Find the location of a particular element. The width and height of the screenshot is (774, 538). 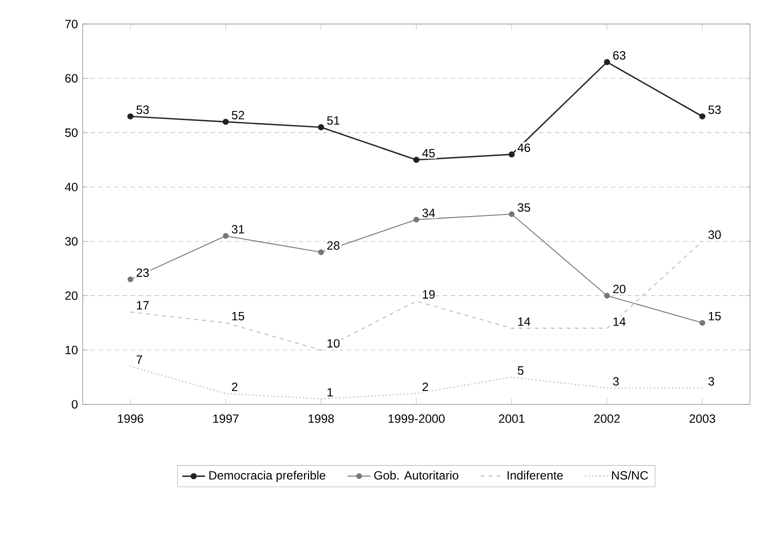

data-label: 1 is located at coordinates (330, 392).